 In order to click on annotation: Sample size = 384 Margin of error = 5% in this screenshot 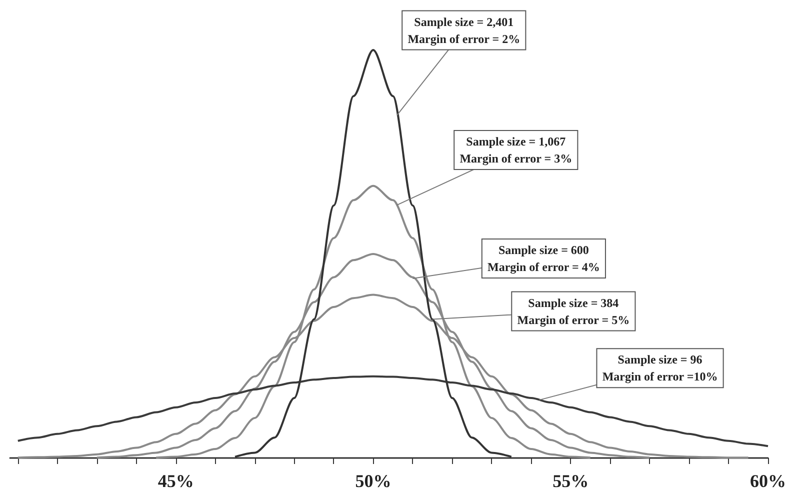, I will do `click(573, 311)`.